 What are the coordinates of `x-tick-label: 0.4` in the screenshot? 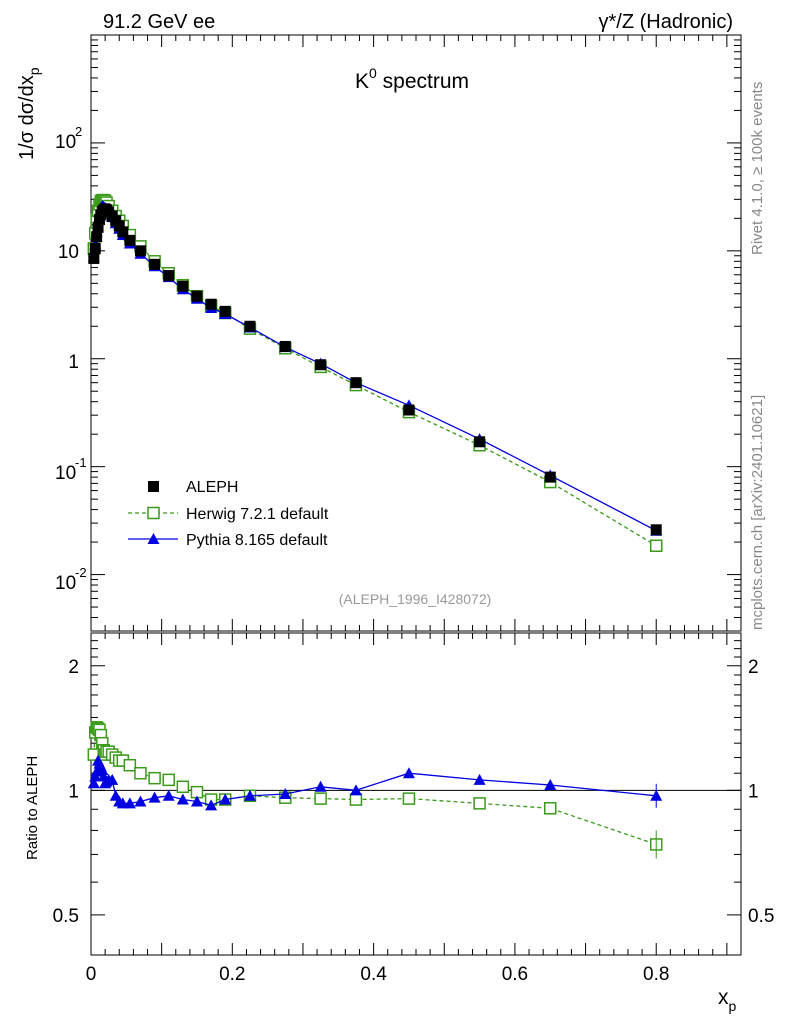 It's located at (373, 974).